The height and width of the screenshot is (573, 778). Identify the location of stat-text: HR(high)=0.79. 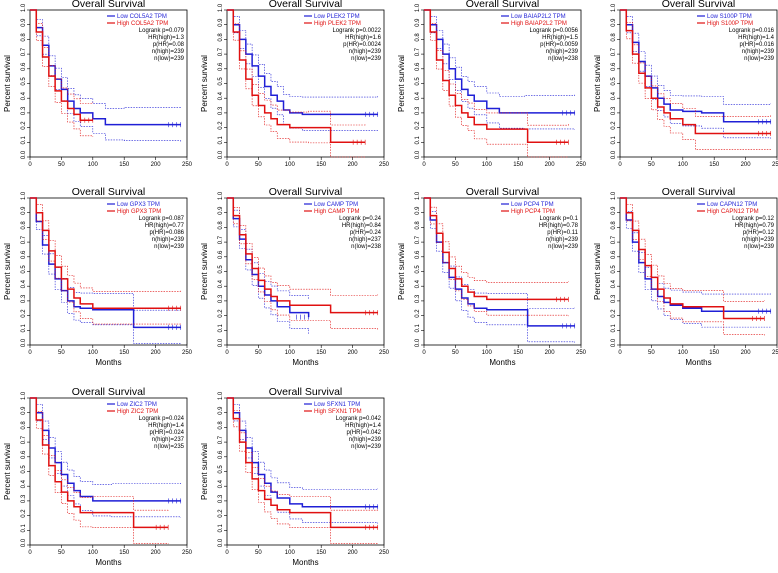
(755, 226).